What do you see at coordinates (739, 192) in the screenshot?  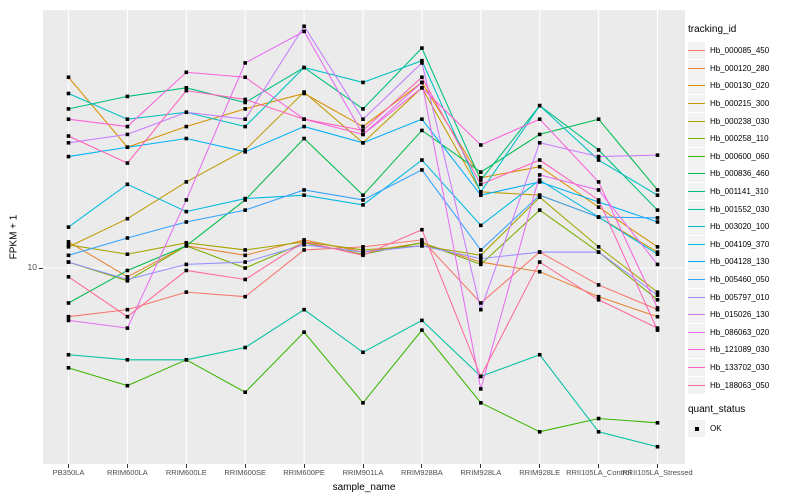 I see `legend-label: Hb_001141_310` at bounding box center [739, 192].